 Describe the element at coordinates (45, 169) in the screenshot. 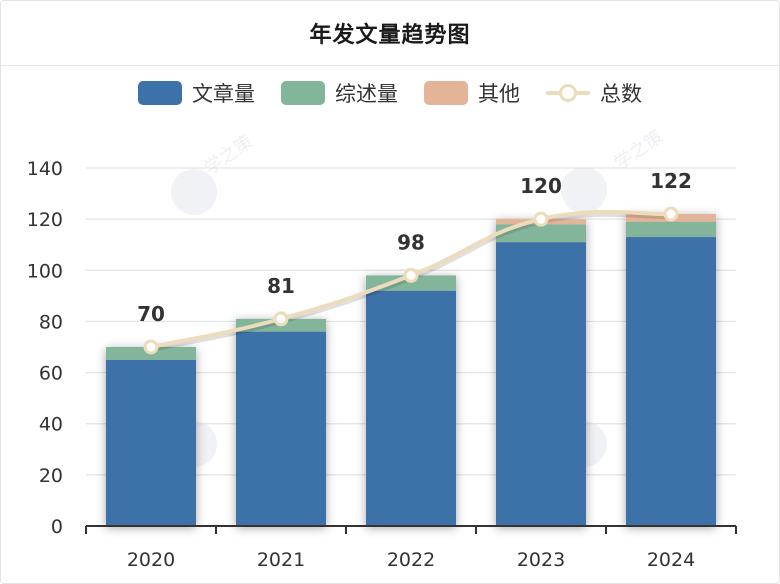

I see `y-tick-label: 140` at that location.